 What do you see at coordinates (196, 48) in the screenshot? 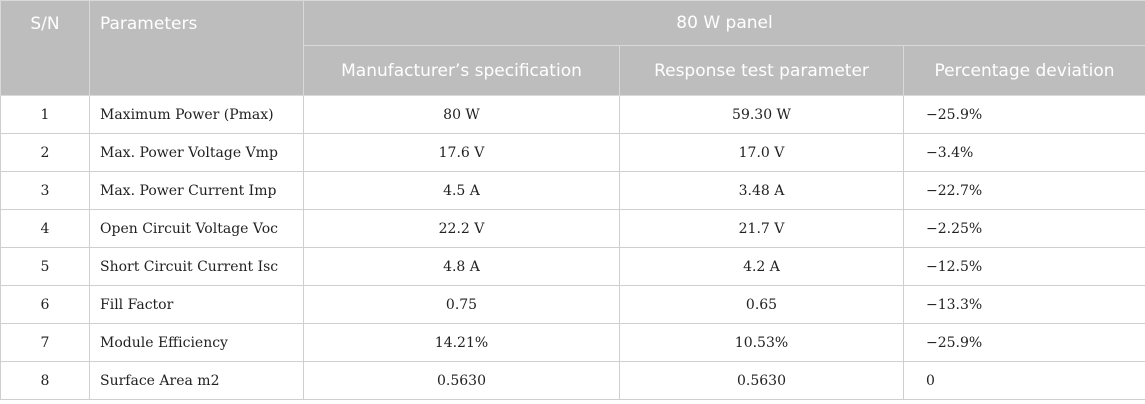
I see `header-parameters: Parameters` at bounding box center [196, 48].